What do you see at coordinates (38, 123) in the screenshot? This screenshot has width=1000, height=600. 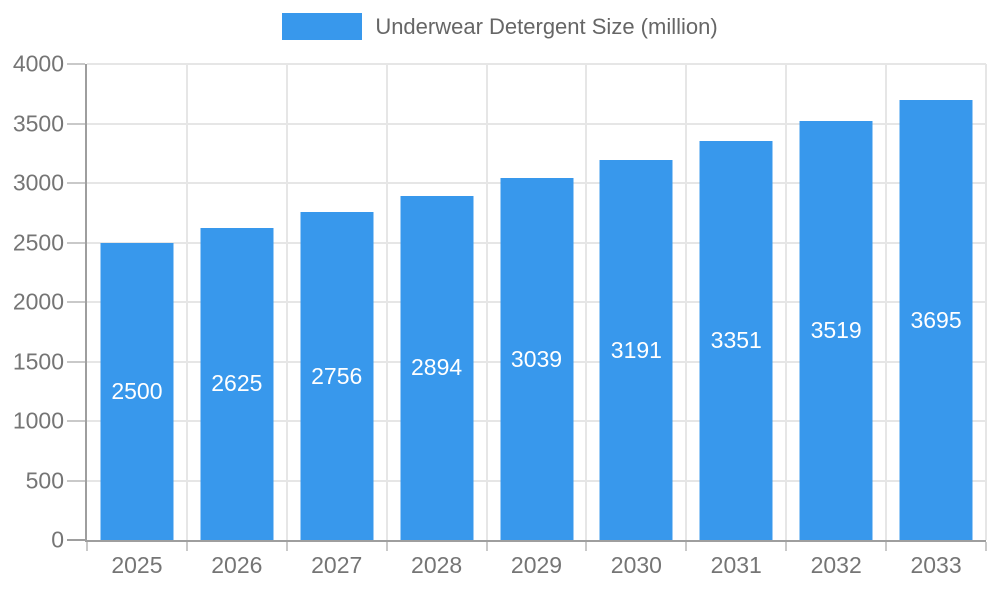 I see `y-axis-tick-label: 3500` at bounding box center [38, 123].